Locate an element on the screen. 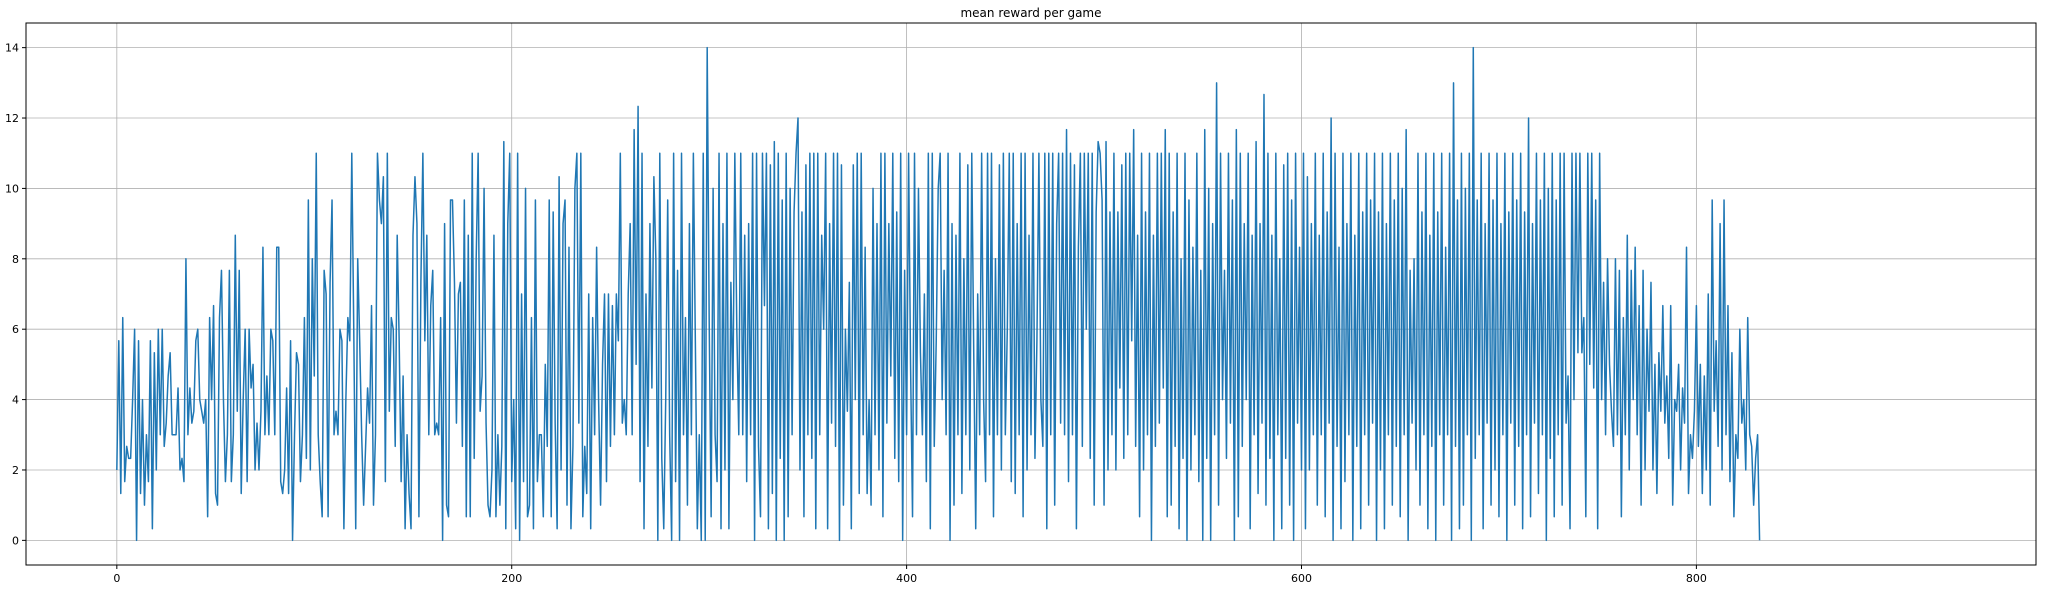 The image size is (2046, 590). x-tick-label: 200 is located at coordinates (511, 578).